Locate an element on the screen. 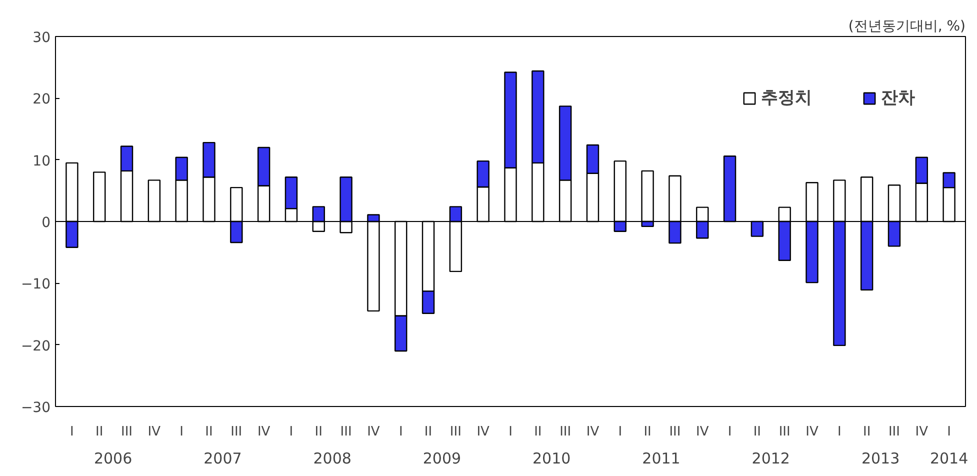 This screenshot has width=977, height=476. legend-label: 추정치 is located at coordinates (786, 98).